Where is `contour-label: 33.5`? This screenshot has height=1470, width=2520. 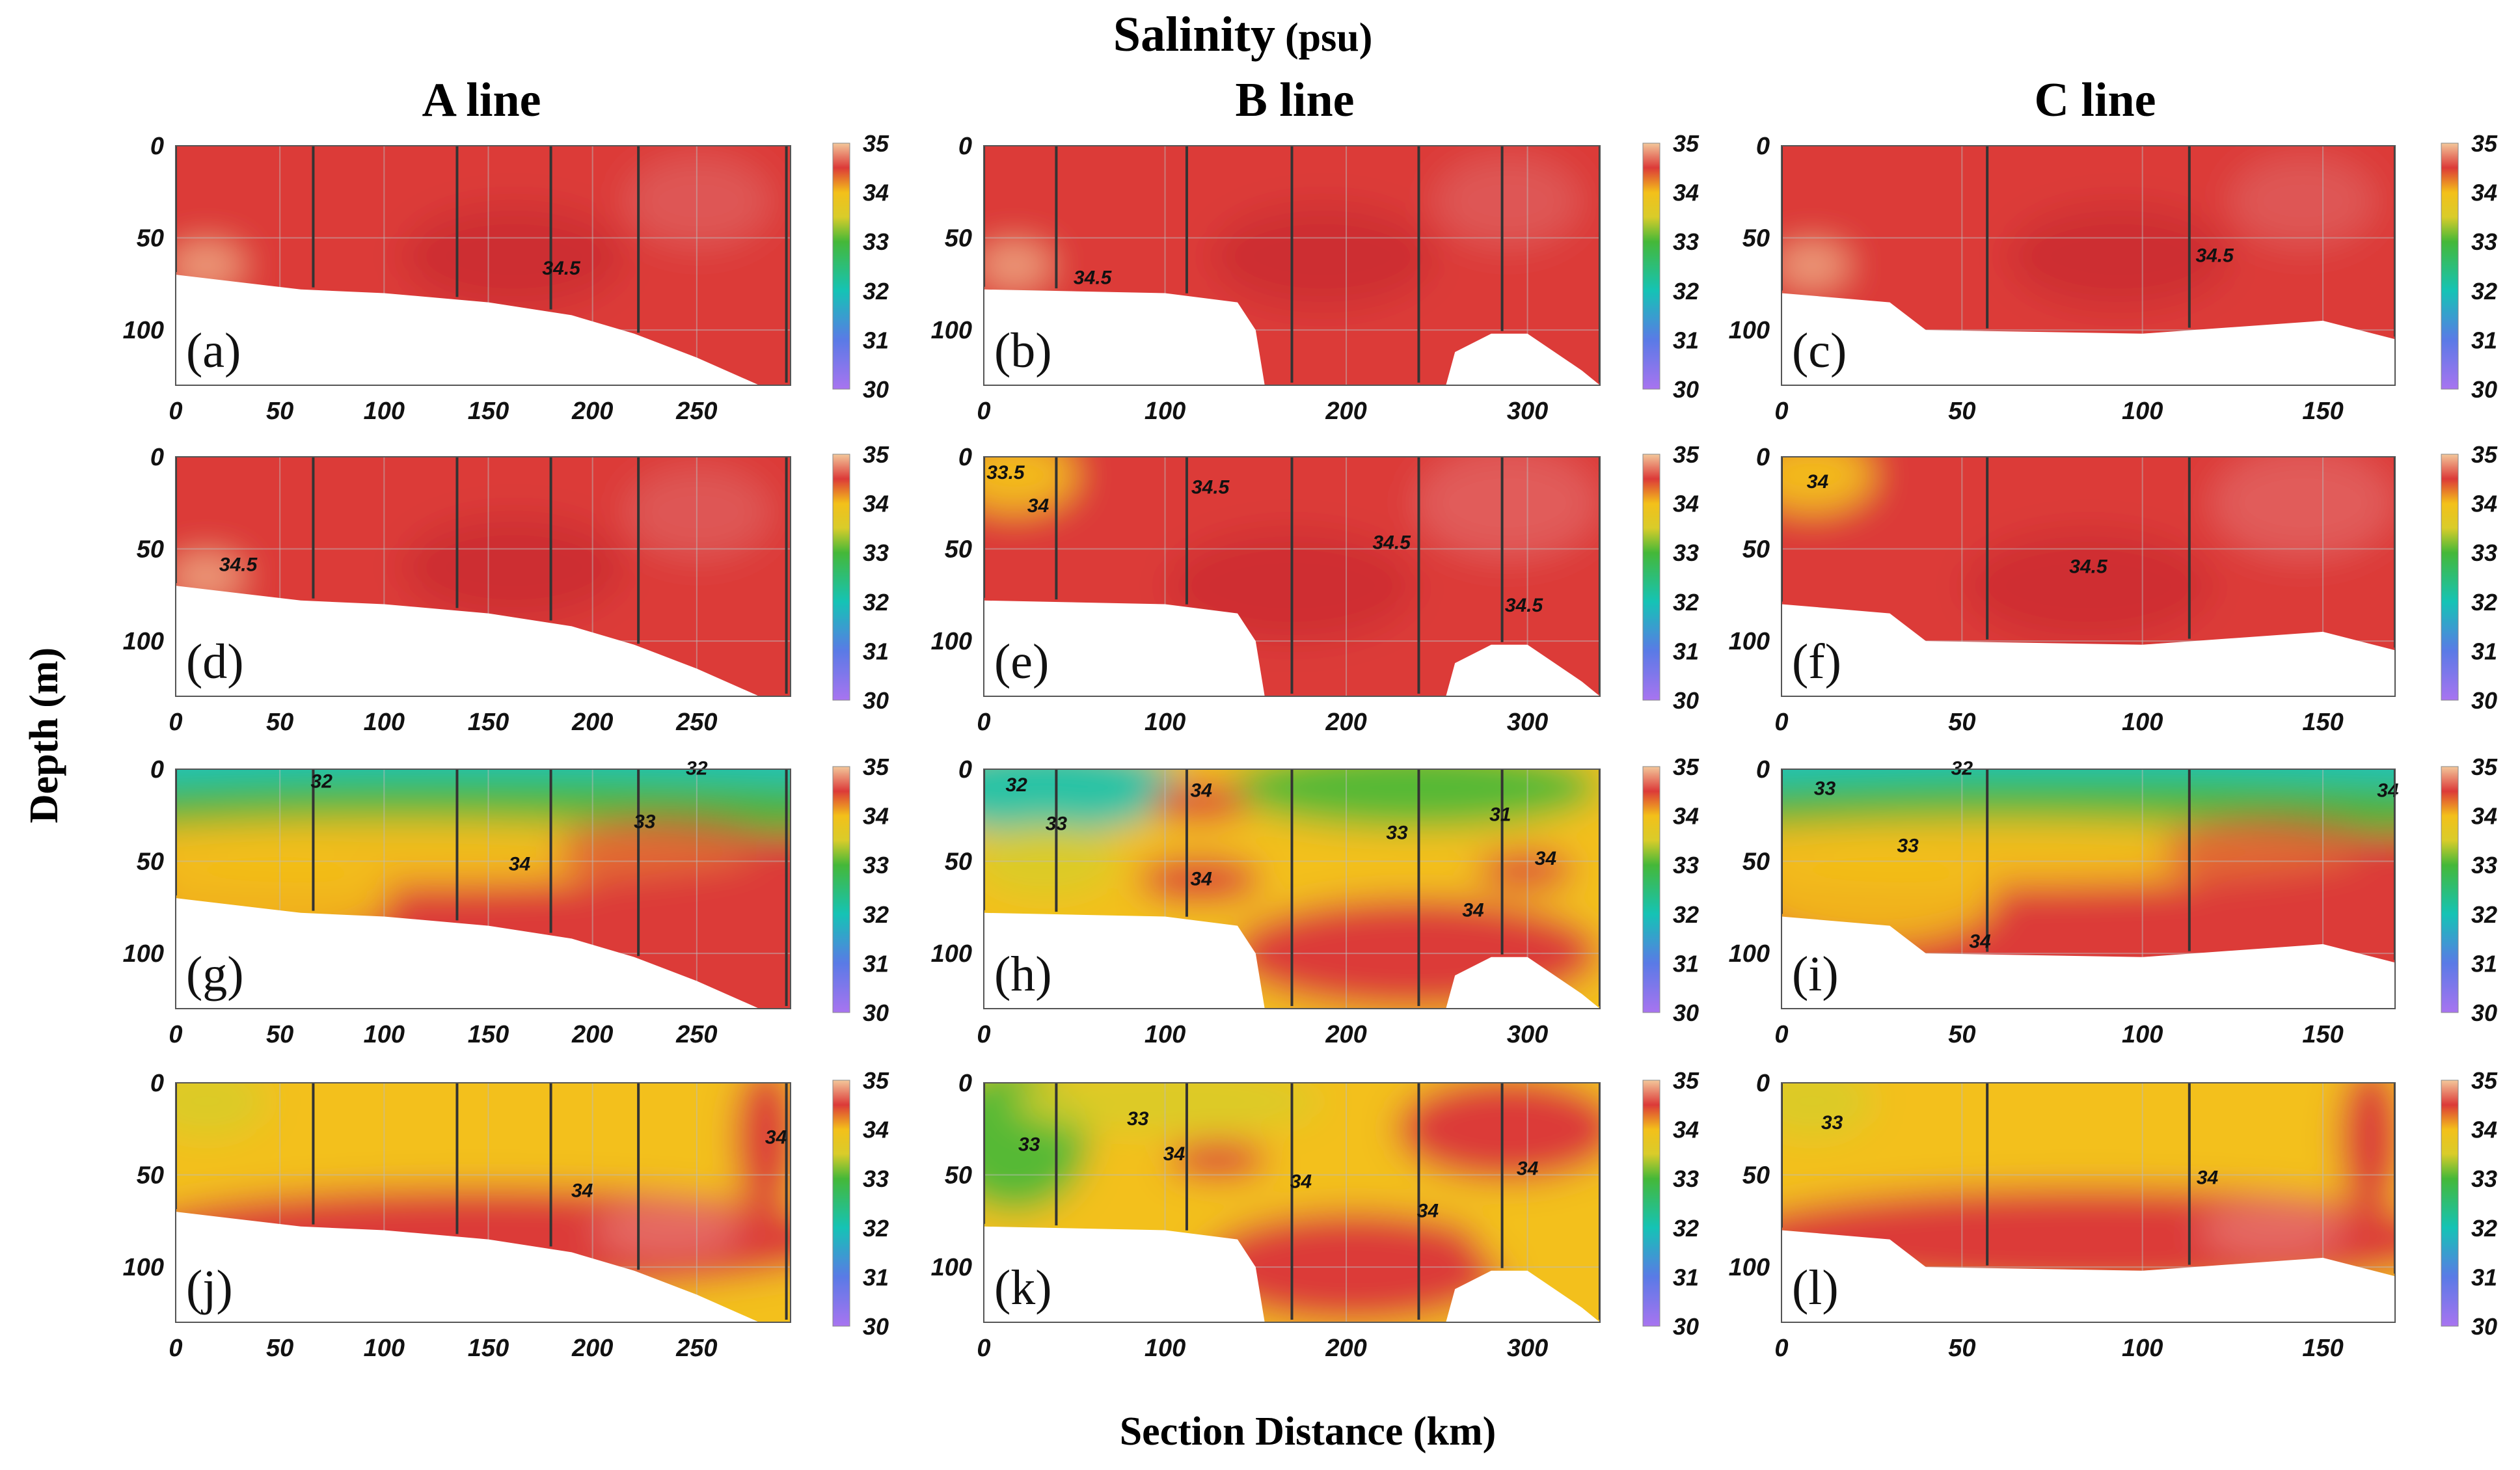 contour-label: 33.5 is located at coordinates (1005, 472).